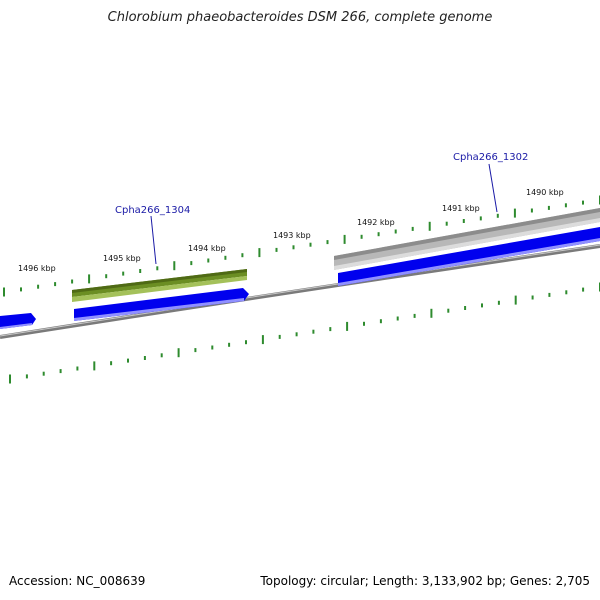 This screenshot has height=600, width=600. What do you see at coordinates (122, 258) in the screenshot?
I see `tick-label-1495: 1495 kbp` at bounding box center [122, 258].